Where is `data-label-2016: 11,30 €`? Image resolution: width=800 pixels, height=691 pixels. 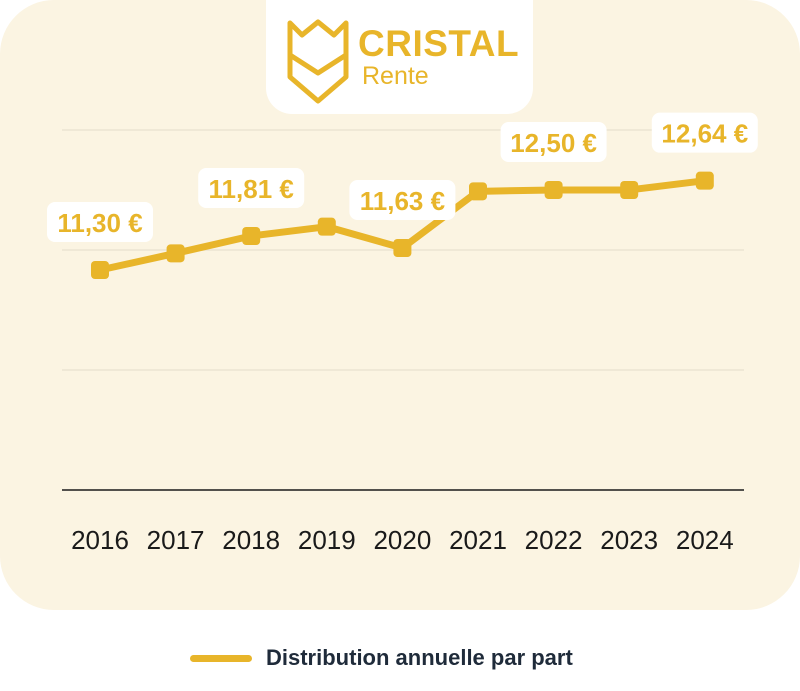
data-label-2016: 11,30 € is located at coordinates (99, 223).